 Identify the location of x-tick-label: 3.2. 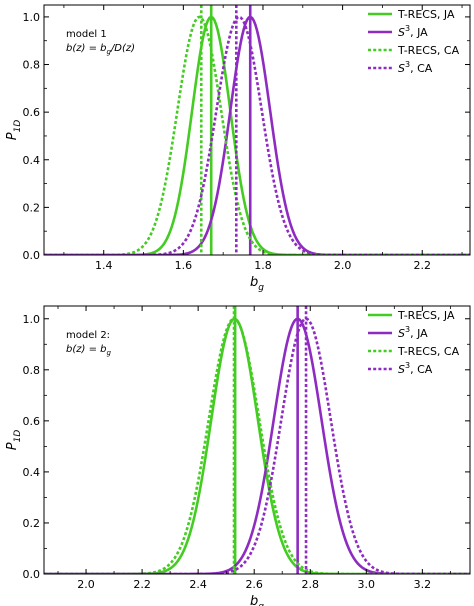
(423, 584).